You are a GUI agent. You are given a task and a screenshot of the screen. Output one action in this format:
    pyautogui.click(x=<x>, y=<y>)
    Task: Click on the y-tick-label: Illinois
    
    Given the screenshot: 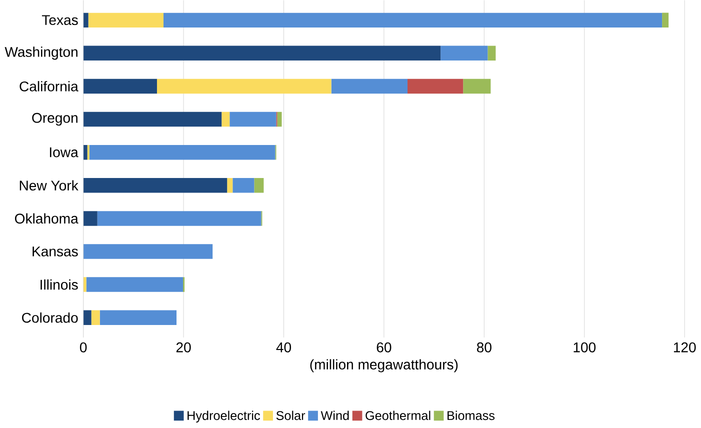 What is the action you would take?
    pyautogui.click(x=59, y=285)
    